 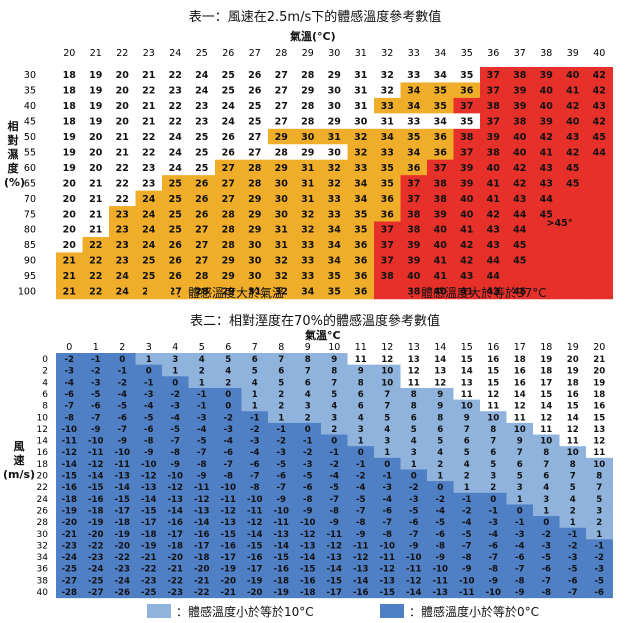 I want to click on table2-cell-value: 8, so click(x=546, y=453).